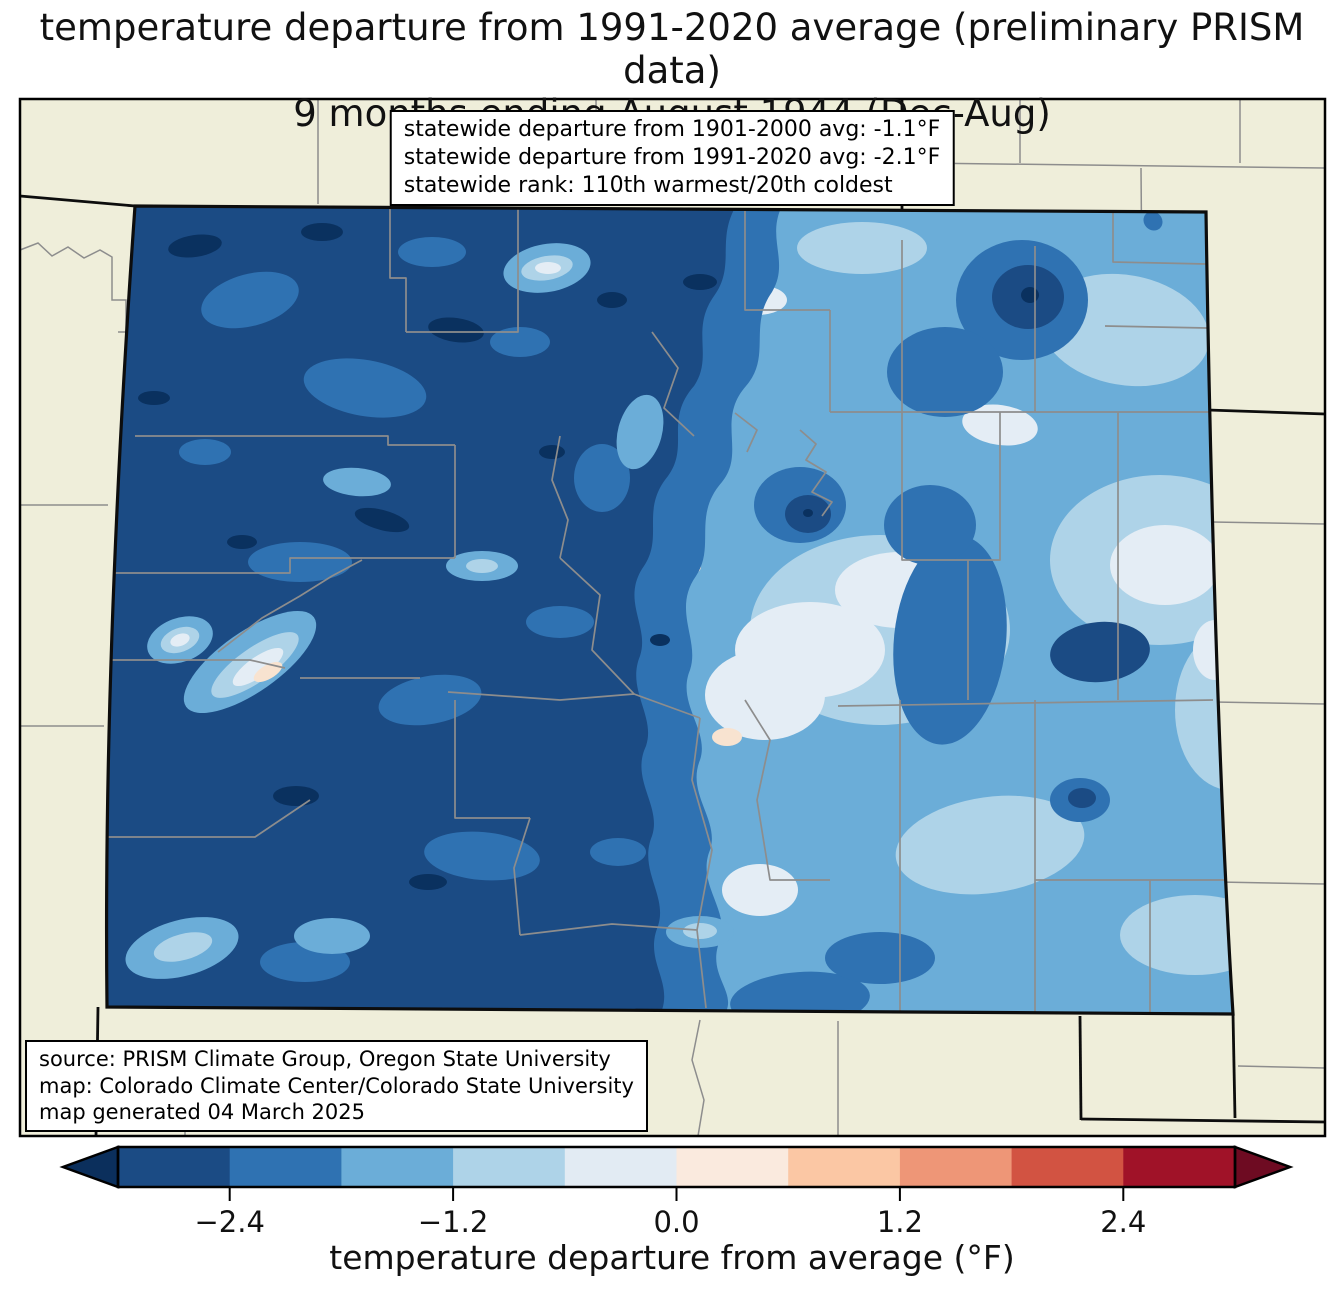 The image size is (1344, 1299). I want to click on colorbar-segments, so click(677, 1167).